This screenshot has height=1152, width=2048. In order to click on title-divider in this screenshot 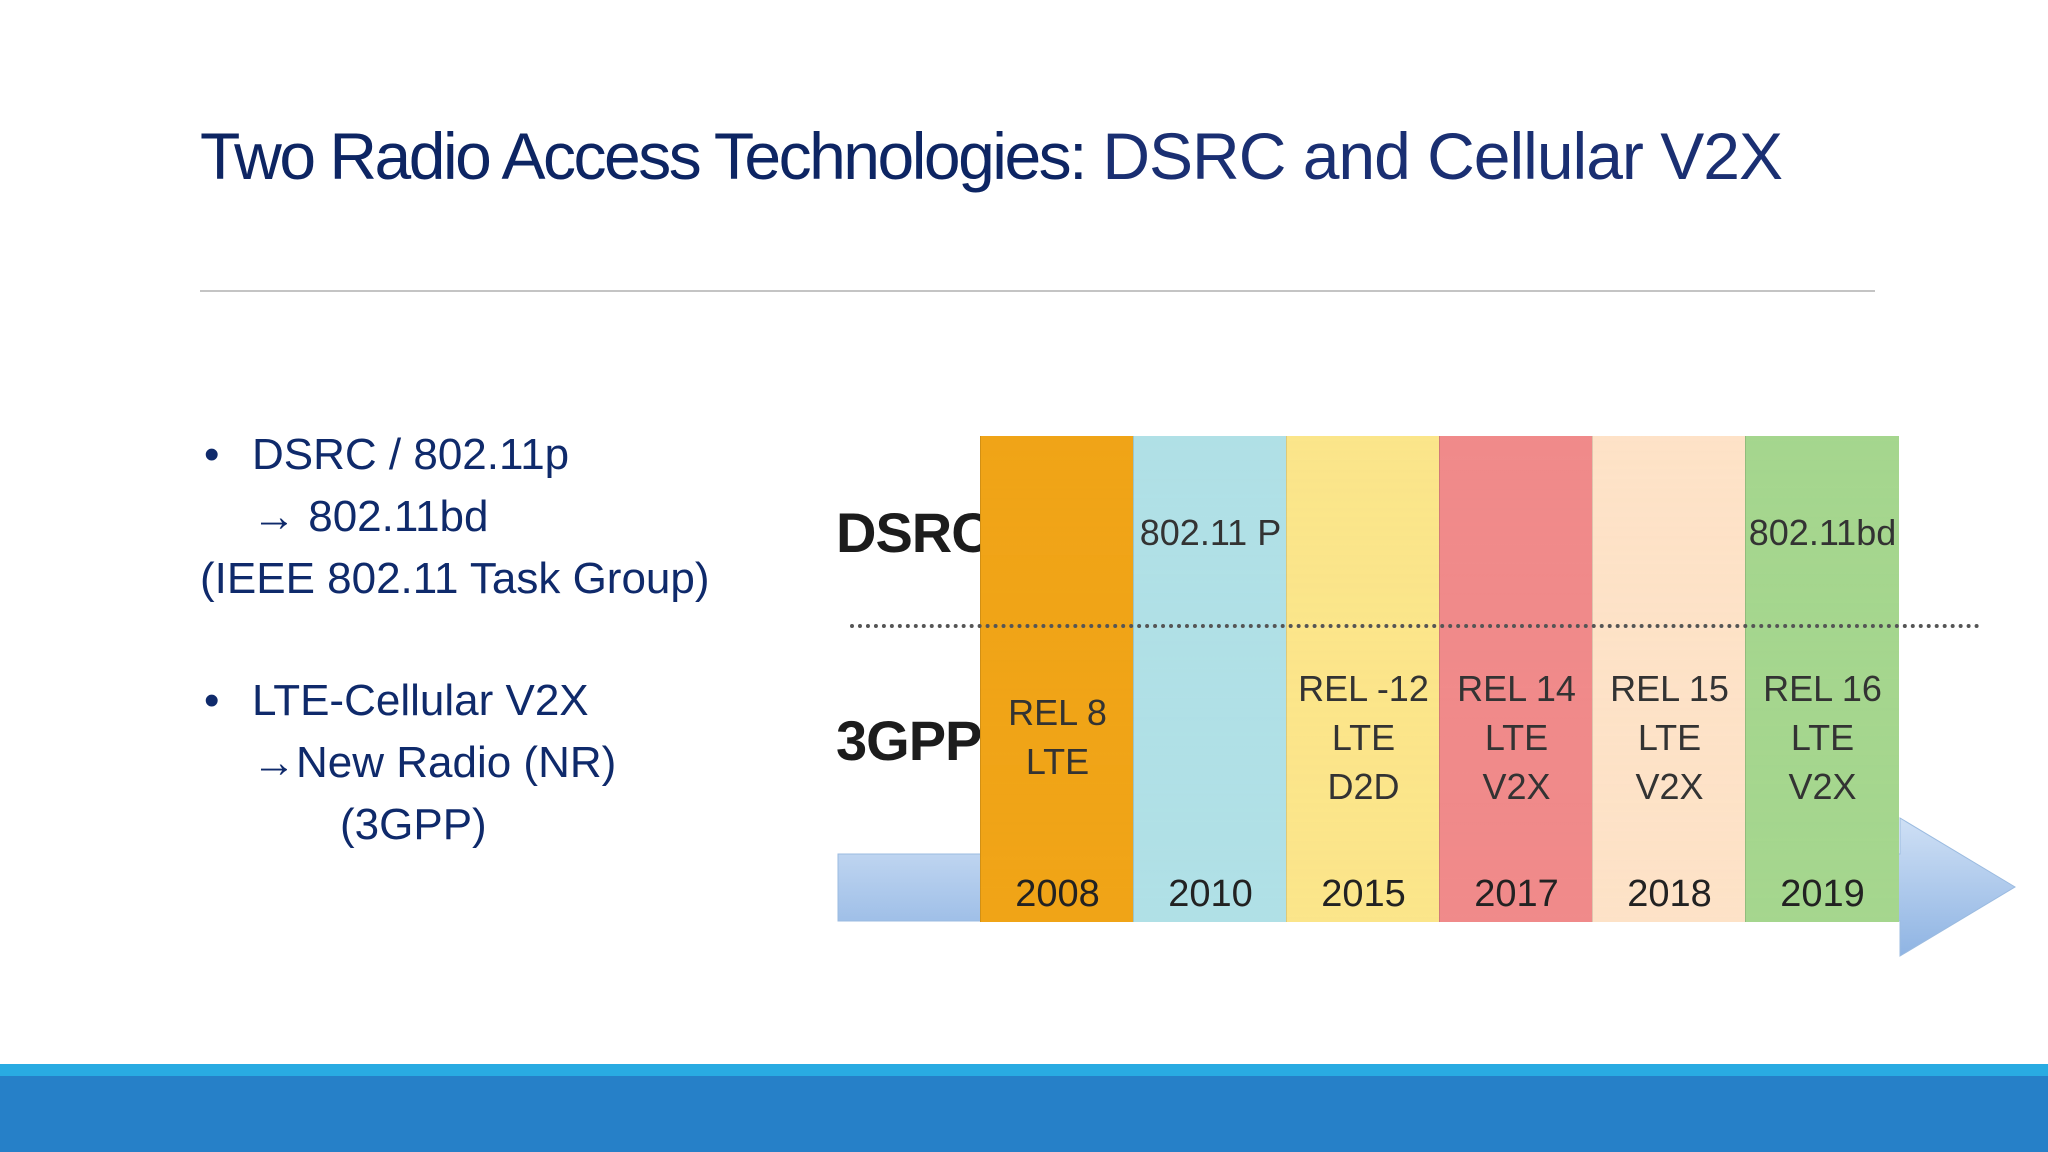, I will do `click(1037, 291)`.